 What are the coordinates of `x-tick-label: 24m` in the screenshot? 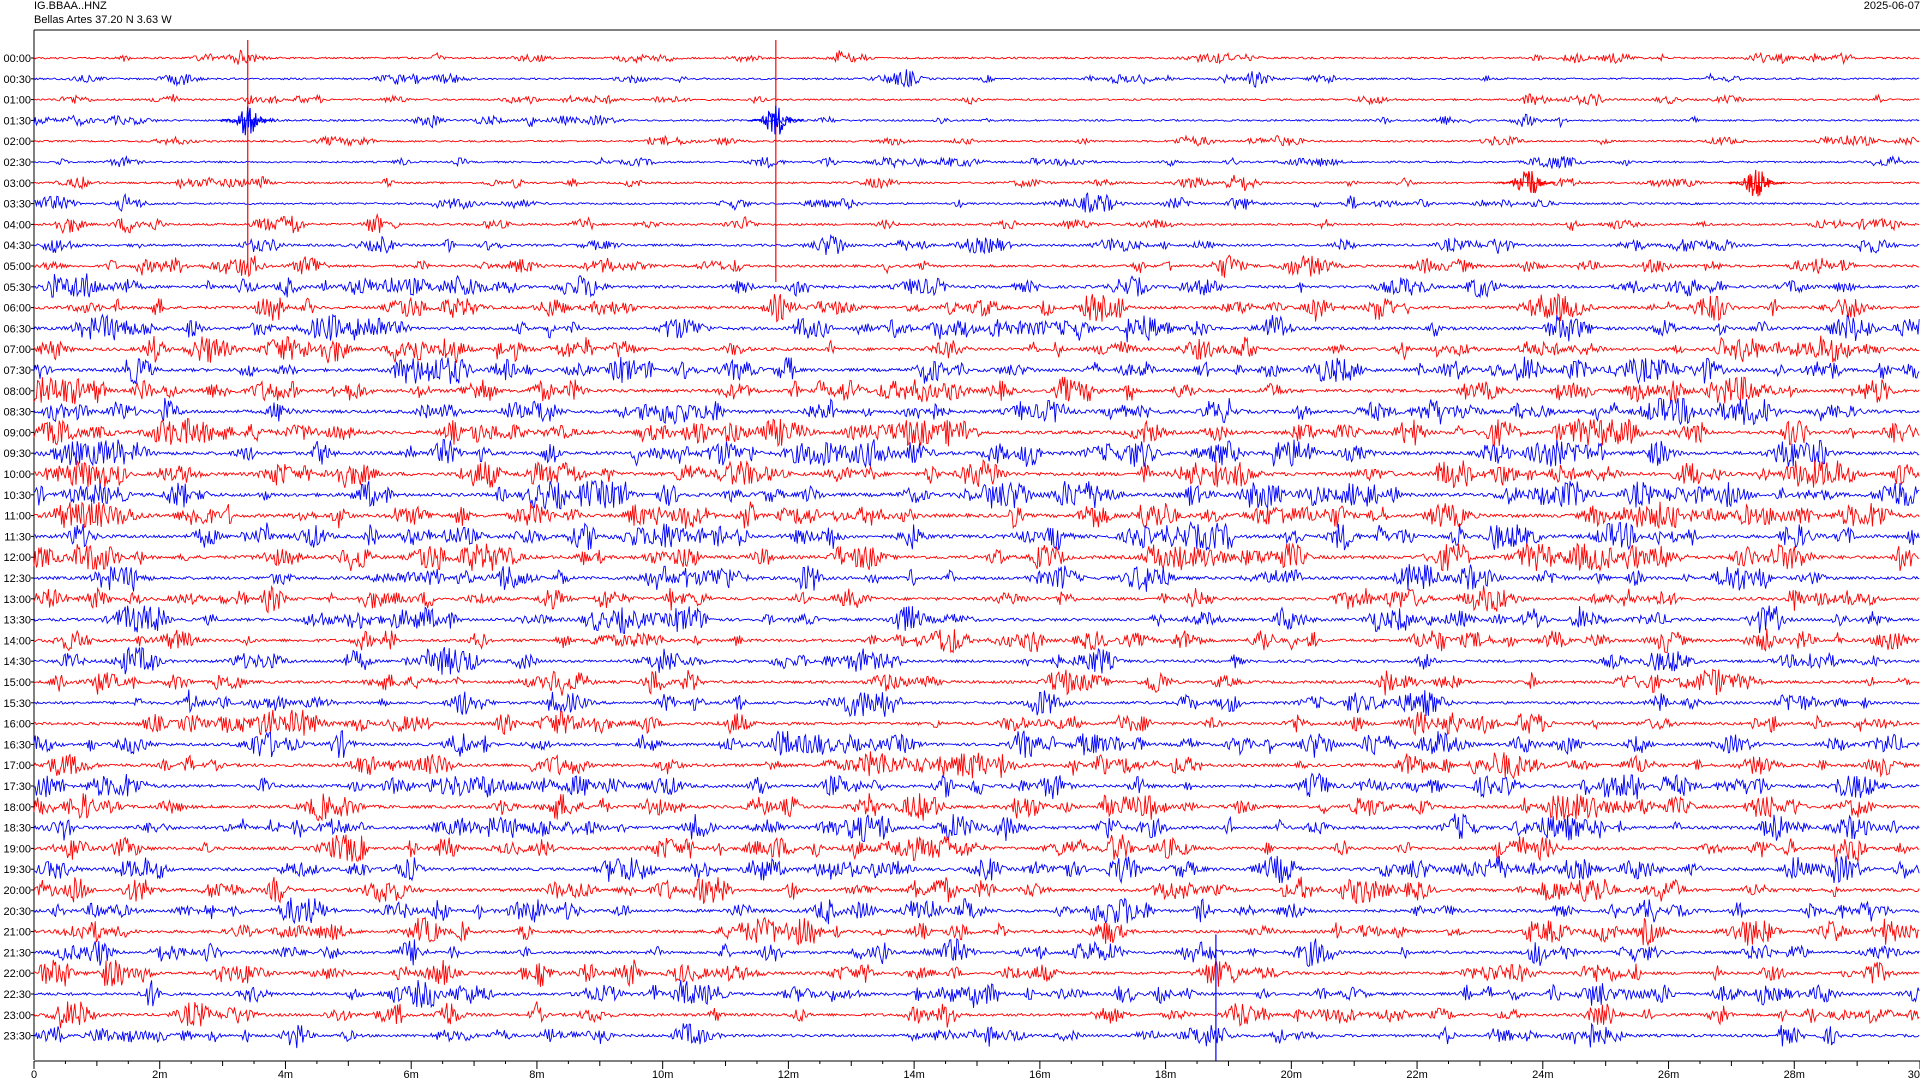 It's located at (1542, 1074).